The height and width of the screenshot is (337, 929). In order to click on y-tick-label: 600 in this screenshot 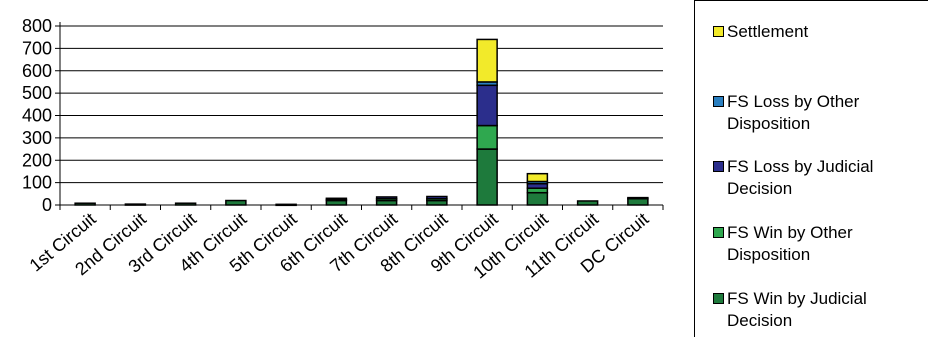, I will do `click(37, 71)`.